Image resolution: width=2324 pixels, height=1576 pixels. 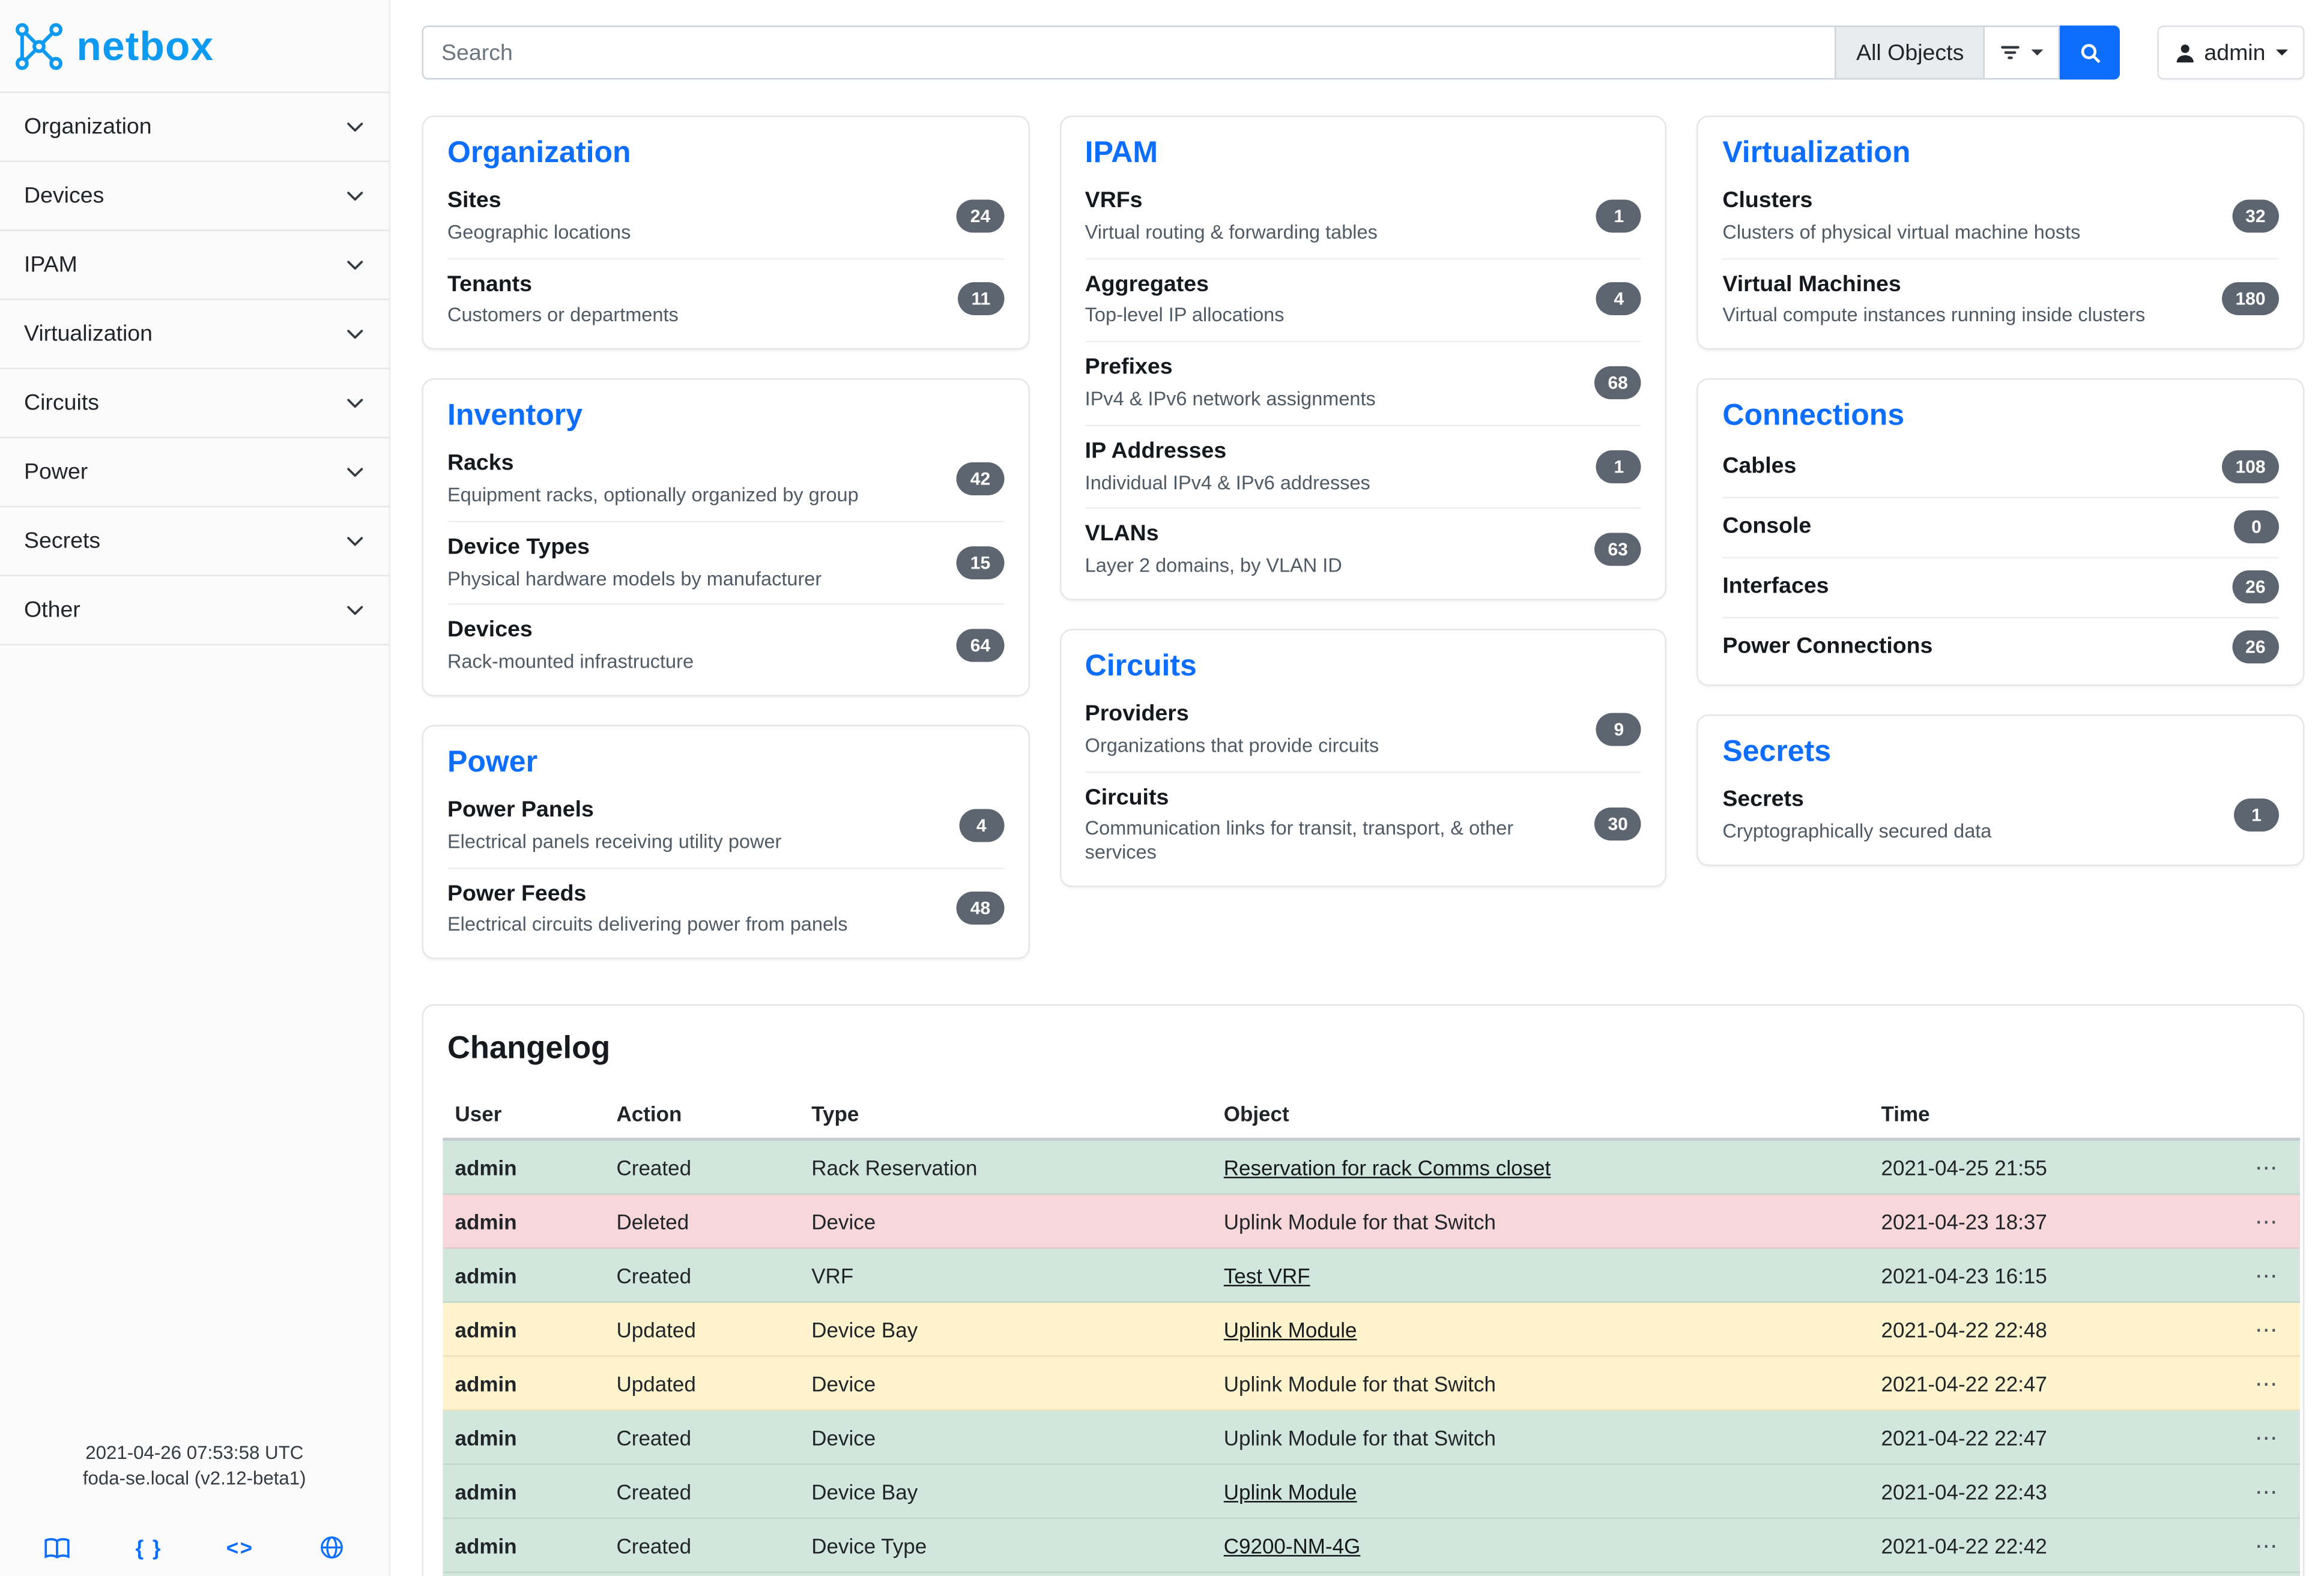 I want to click on sidebar-item-secrets: Secrets, so click(x=195, y=541).